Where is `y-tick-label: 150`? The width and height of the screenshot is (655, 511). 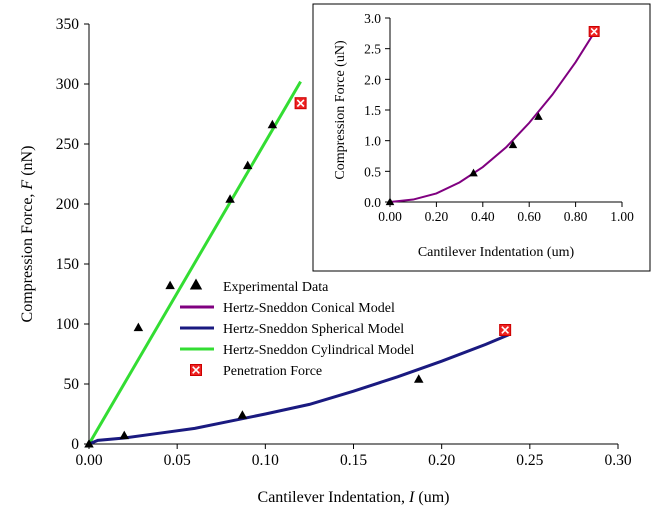 y-tick-label: 150 is located at coordinates (68, 264).